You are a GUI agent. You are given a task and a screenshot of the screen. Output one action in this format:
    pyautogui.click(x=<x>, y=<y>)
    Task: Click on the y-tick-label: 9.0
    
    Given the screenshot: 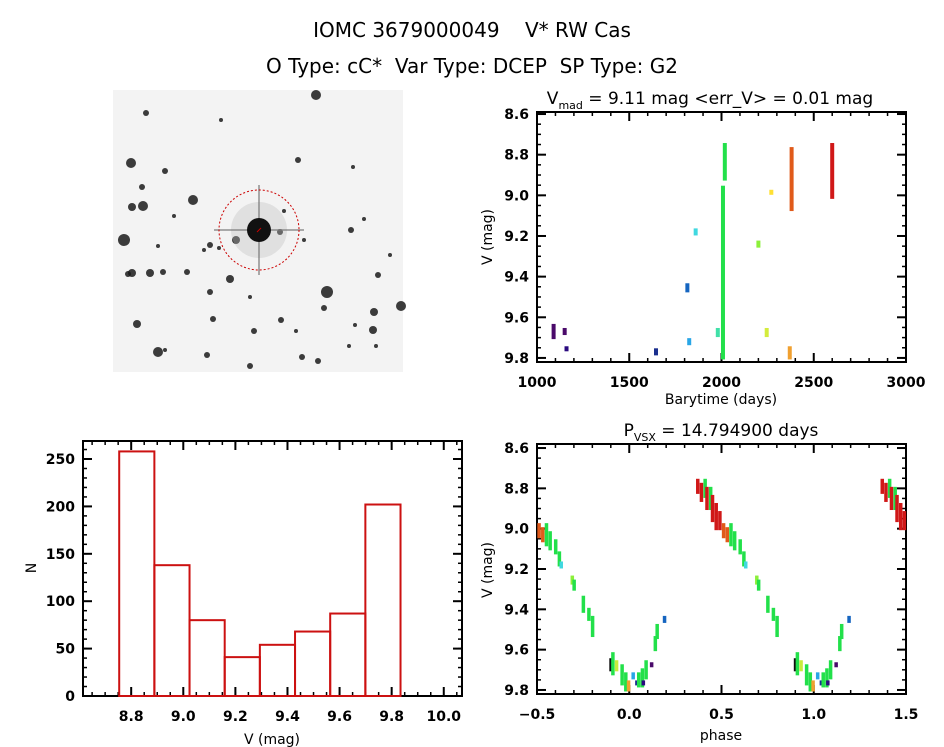 What is the action you would take?
    pyautogui.click(x=516, y=530)
    